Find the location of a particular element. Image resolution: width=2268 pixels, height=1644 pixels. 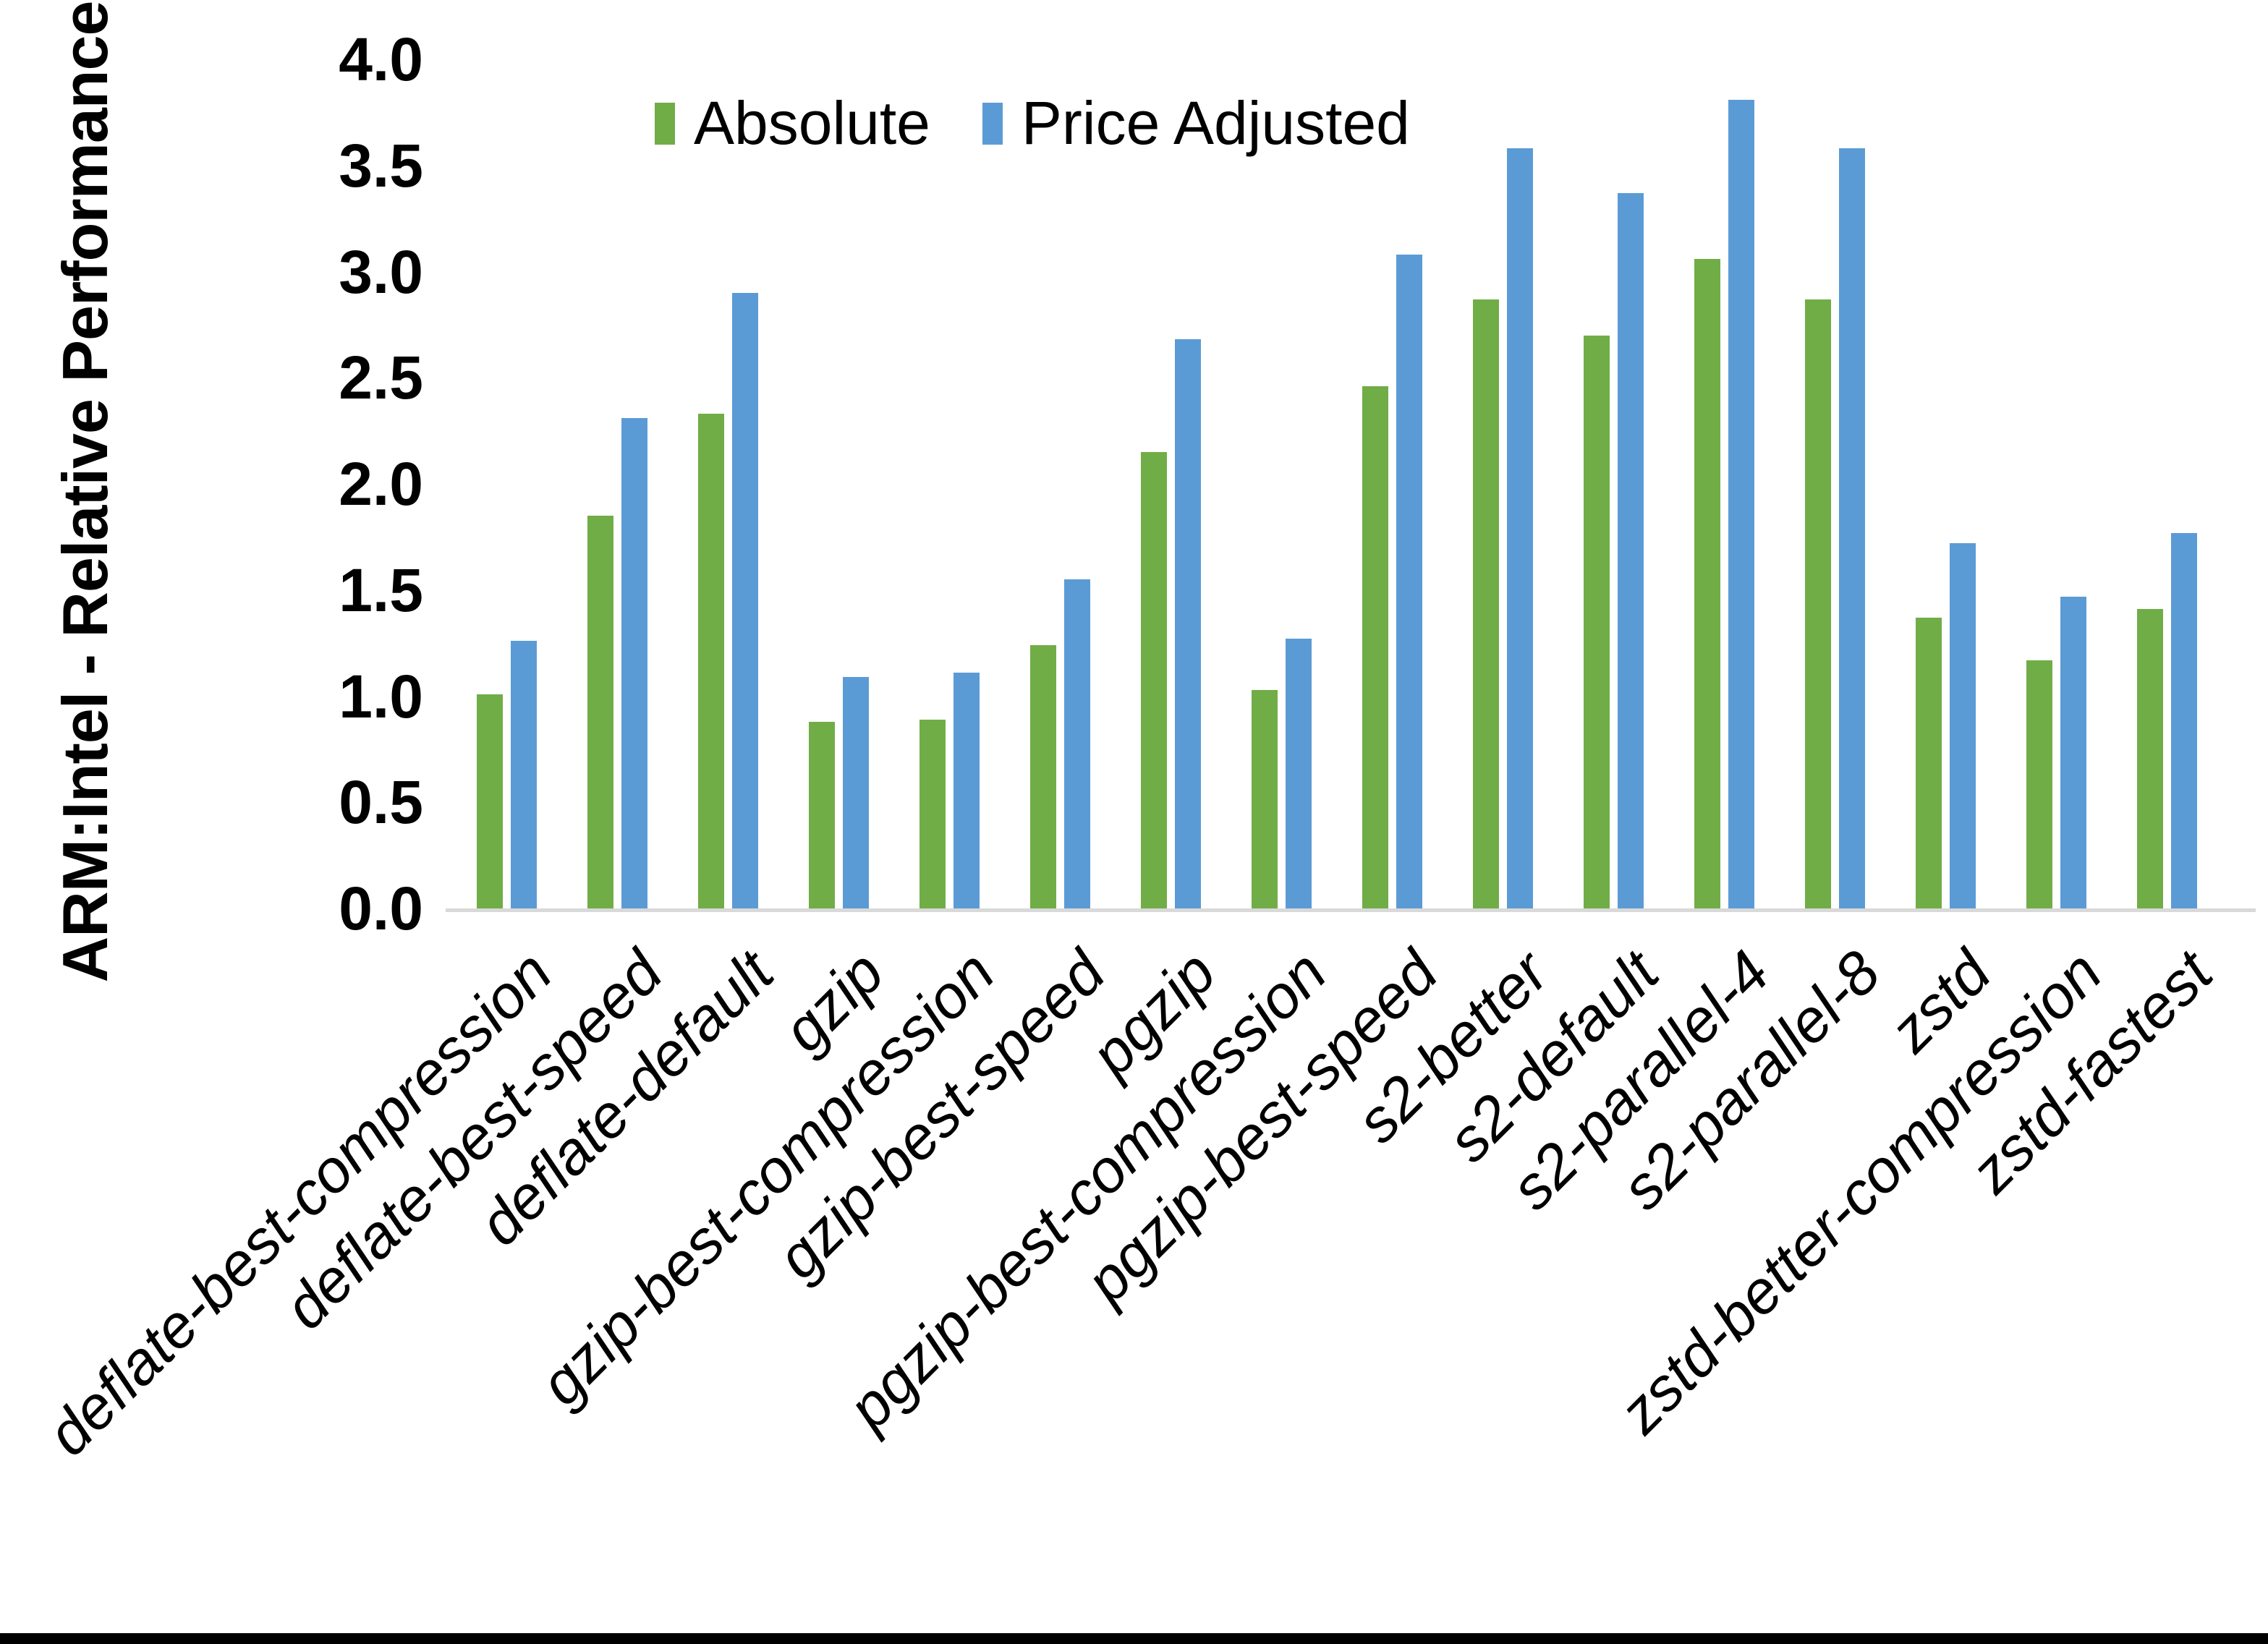

bar-price-adjusted-deflate-best-speed is located at coordinates (634, 663).